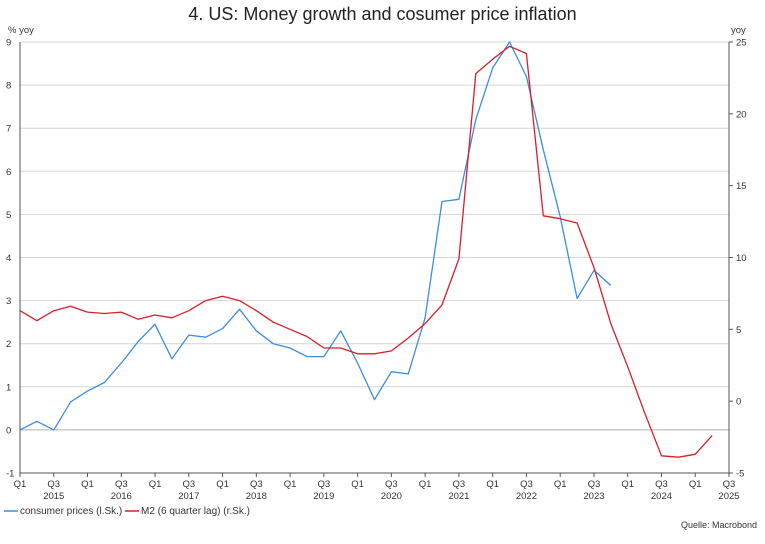  What do you see at coordinates (8, 215) in the screenshot?
I see `left-tick-label: 5` at bounding box center [8, 215].